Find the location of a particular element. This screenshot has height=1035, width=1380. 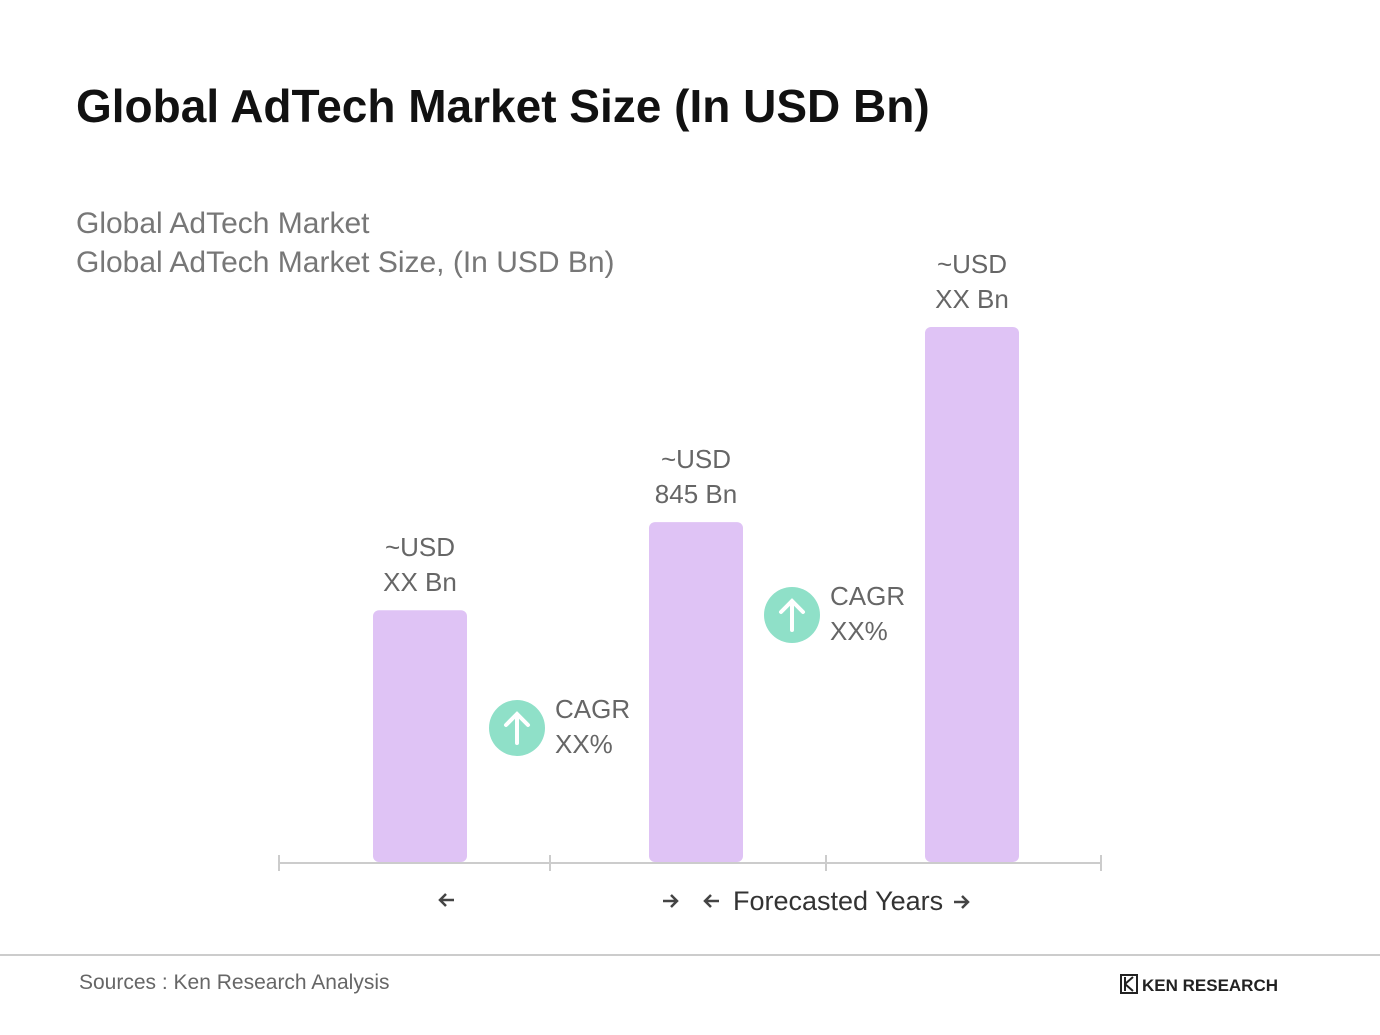

x-label: Forecasted Years is located at coordinates (838, 901).